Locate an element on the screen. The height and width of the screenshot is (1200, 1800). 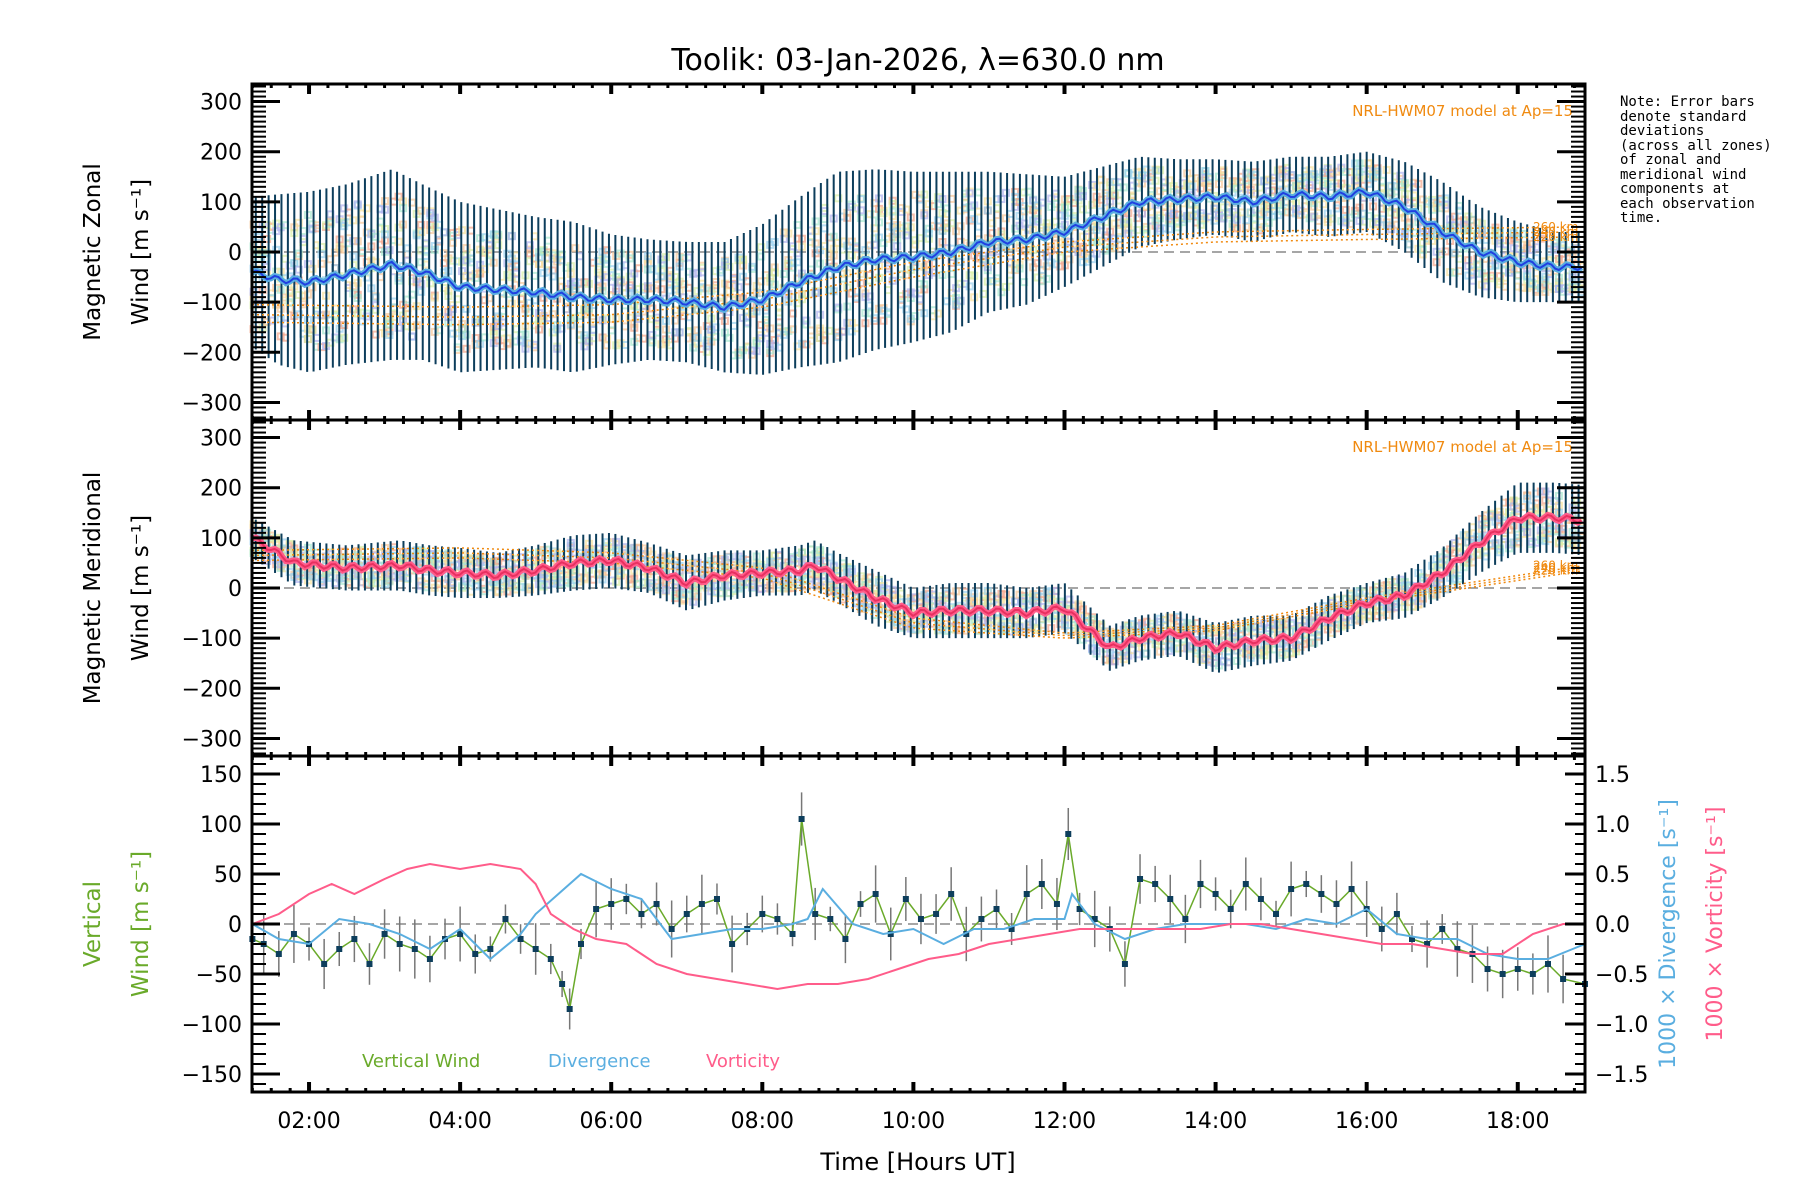
y-axis-label-line1: Magnetic Zonal is located at coordinates (93, 252).